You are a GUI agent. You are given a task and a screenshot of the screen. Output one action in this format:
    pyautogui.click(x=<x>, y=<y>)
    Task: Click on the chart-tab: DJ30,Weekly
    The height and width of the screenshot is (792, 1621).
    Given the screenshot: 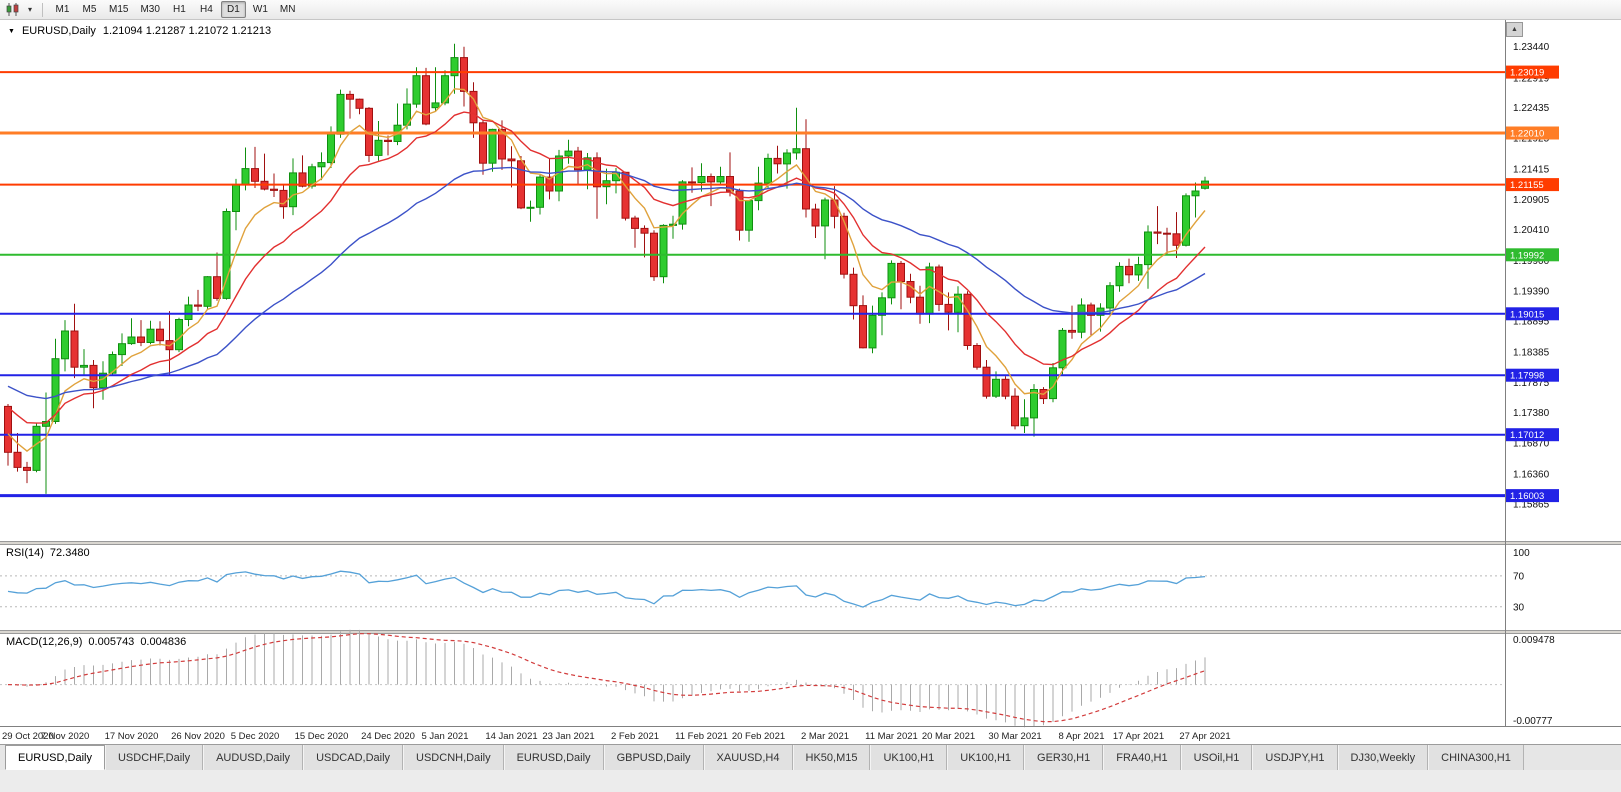 What is the action you would take?
    pyautogui.click(x=1383, y=757)
    